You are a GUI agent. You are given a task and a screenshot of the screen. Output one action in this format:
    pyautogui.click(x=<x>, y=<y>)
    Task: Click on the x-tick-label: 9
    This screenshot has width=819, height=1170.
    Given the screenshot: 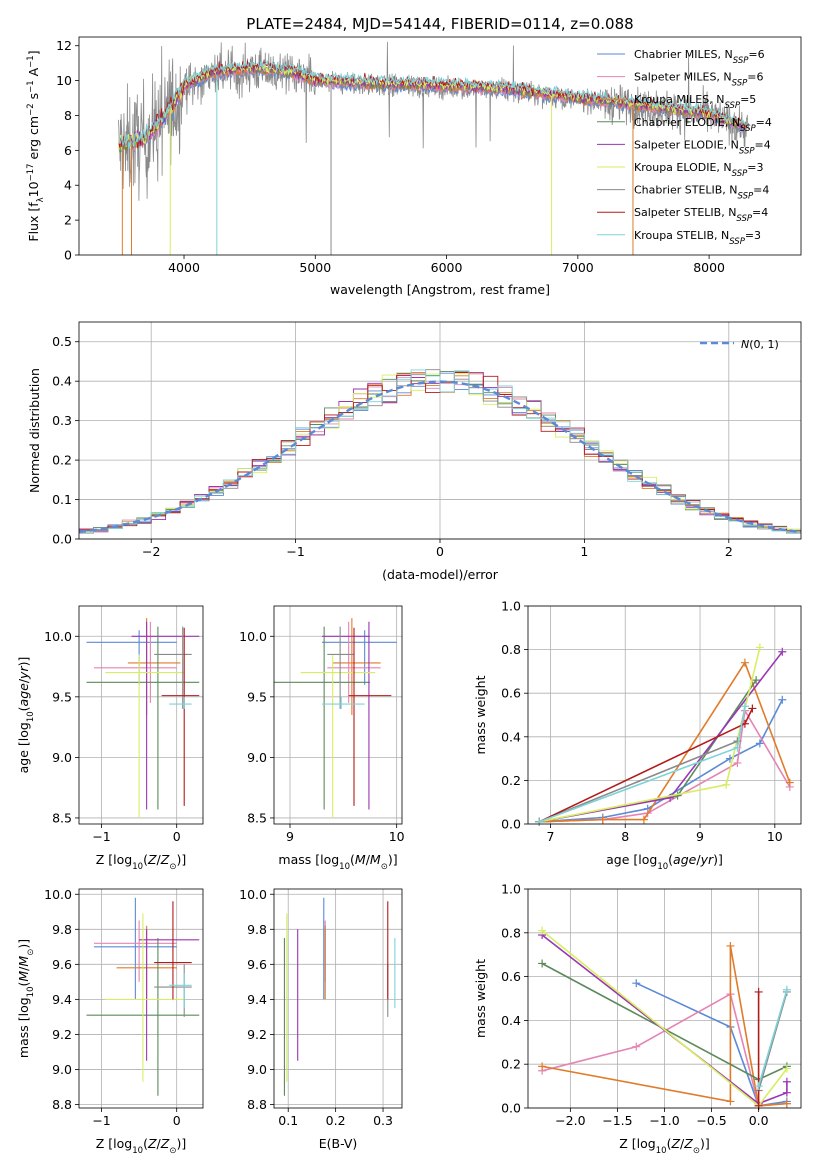 What is the action you would take?
    pyautogui.click(x=700, y=836)
    